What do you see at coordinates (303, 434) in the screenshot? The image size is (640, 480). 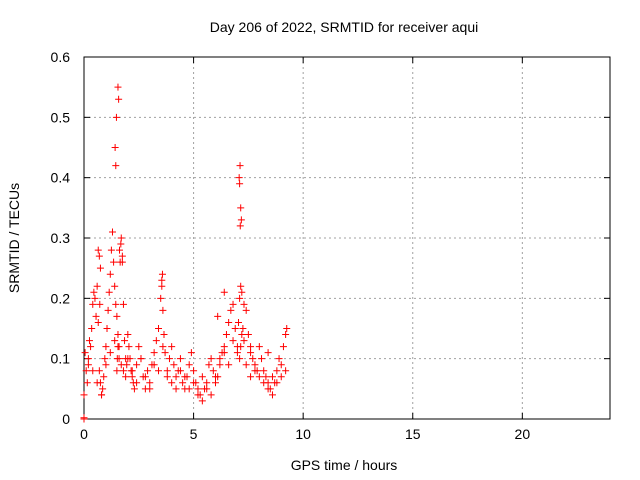 I see `x-tick-label: 10` at bounding box center [303, 434].